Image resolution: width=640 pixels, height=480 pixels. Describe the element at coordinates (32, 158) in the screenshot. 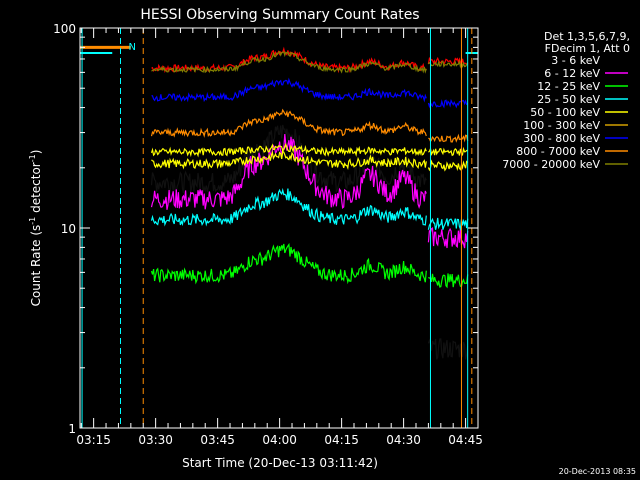

I see `y-label-sup2: -1` at that location.